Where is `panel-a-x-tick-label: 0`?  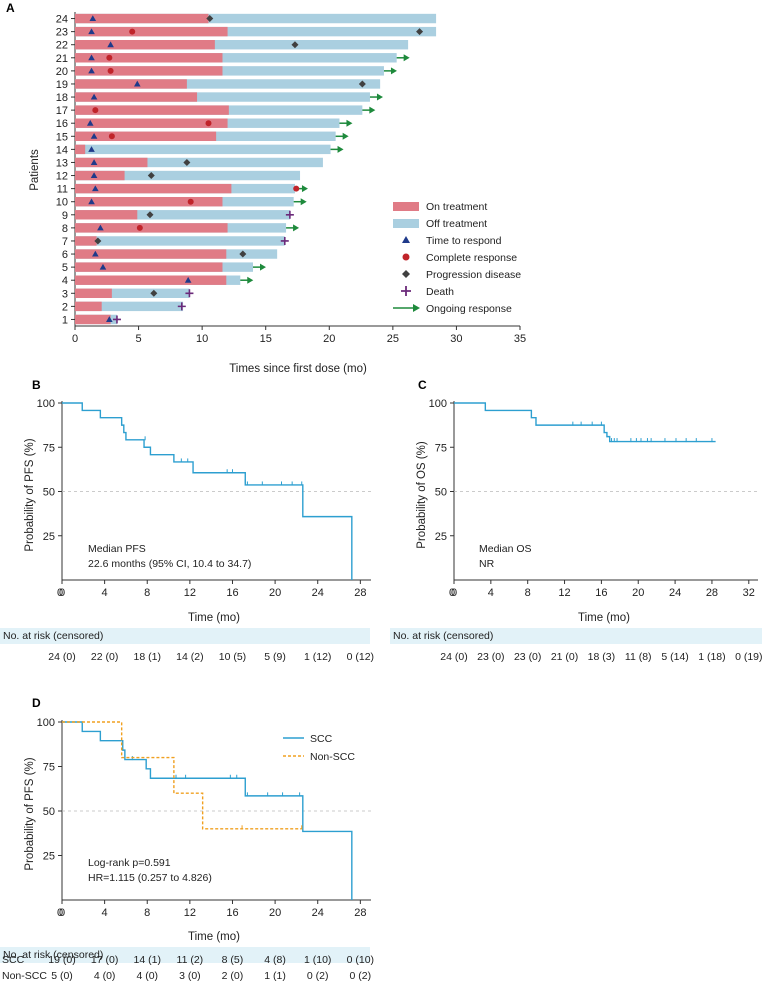
panel-a-x-tick-label: 0 is located at coordinates (75, 339).